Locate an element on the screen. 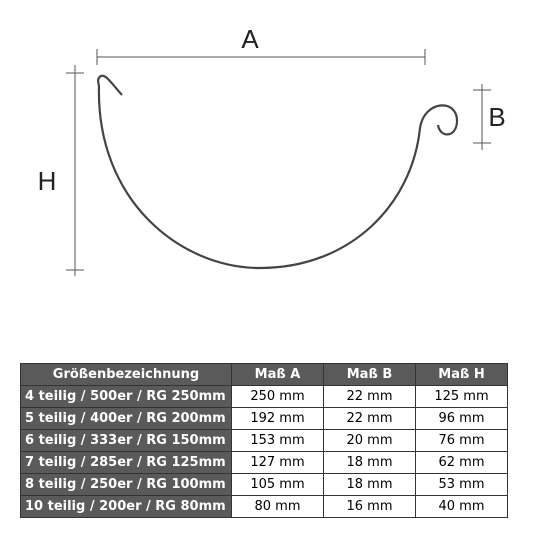  label-a: A is located at coordinates (250, 39).